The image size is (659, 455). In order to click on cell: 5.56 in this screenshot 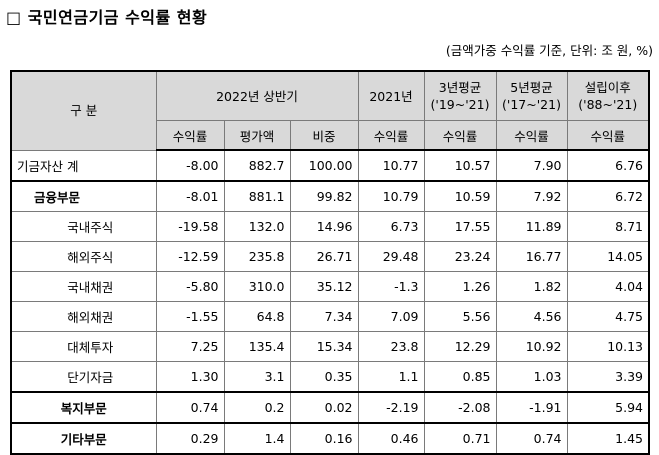, I will do `click(460, 316)`.